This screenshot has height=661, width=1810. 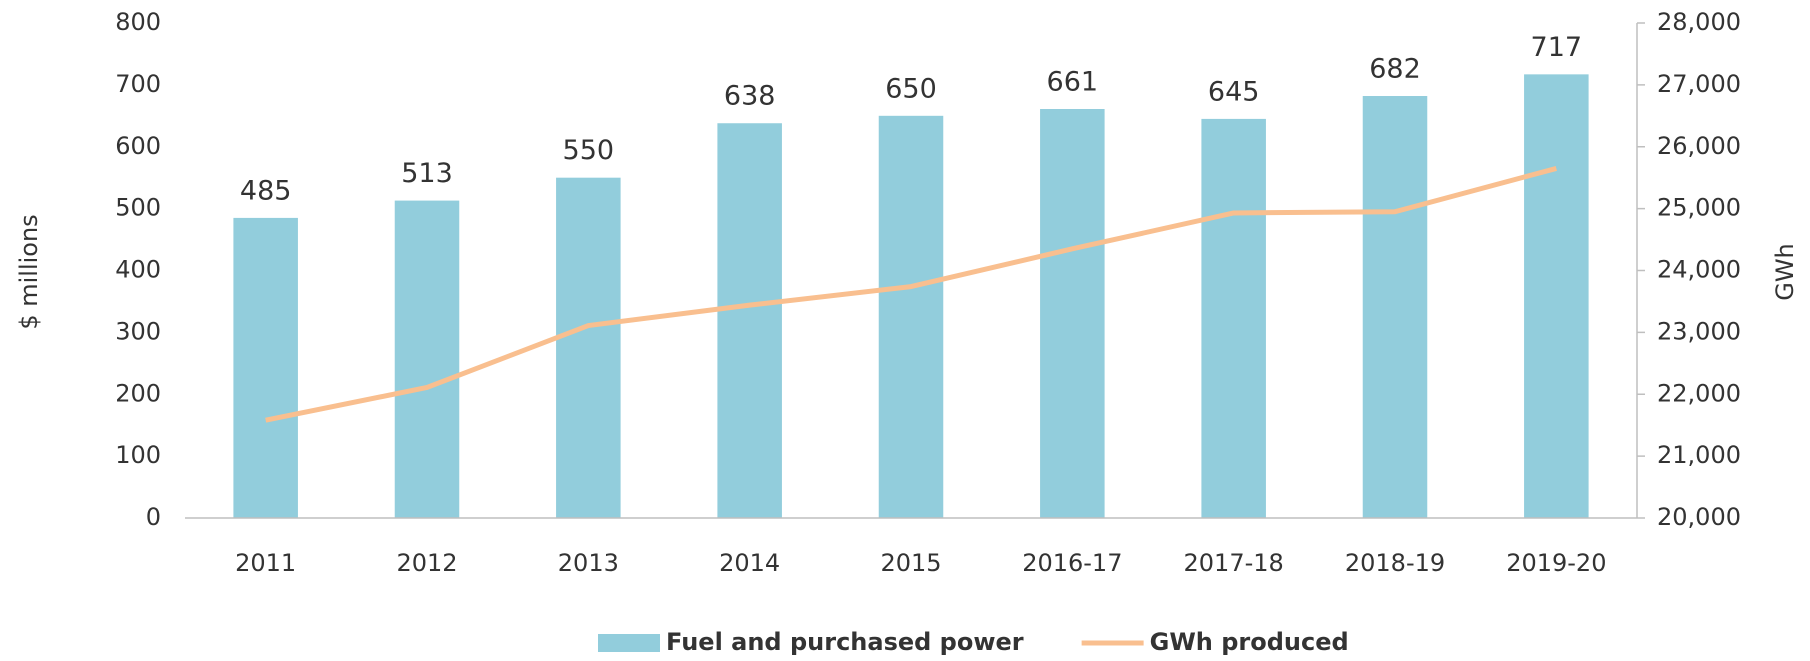 What do you see at coordinates (427, 173) in the screenshot?
I see `data-label: 513` at bounding box center [427, 173].